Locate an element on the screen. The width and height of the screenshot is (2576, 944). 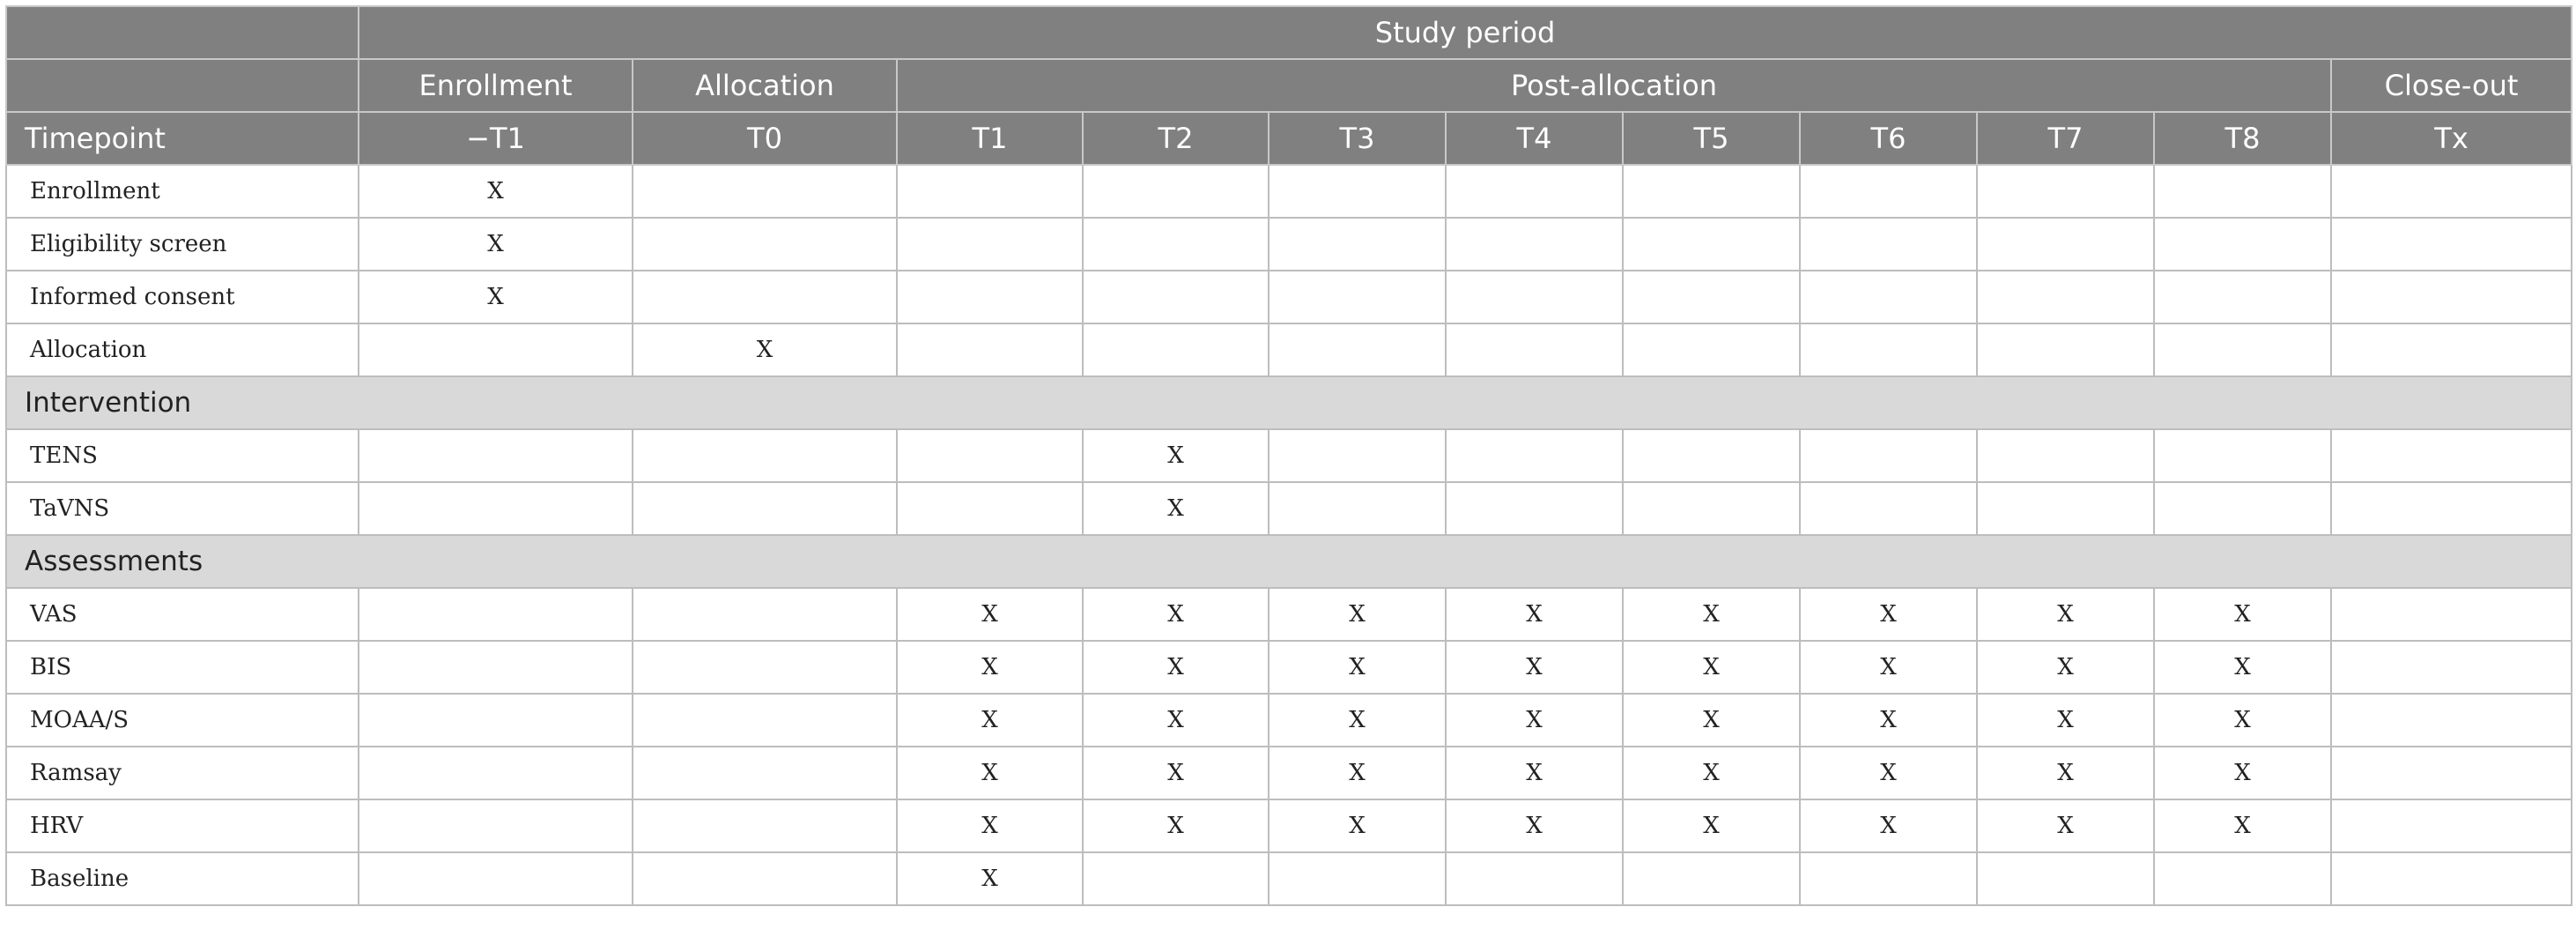
row-label: TENS is located at coordinates (182, 455).